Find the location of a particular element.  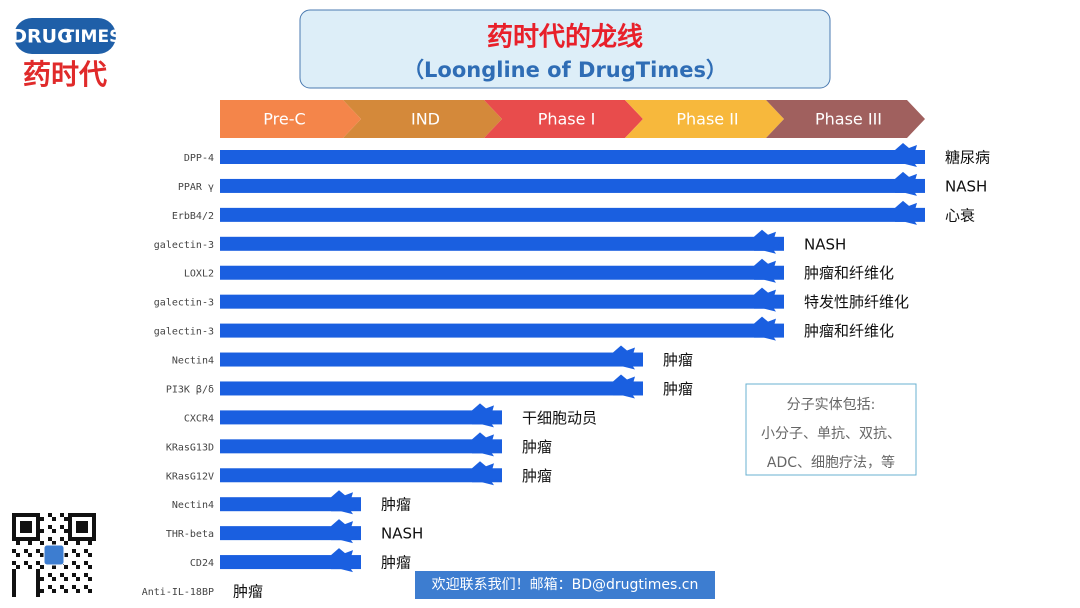

chart-subtitle: （Loongline of DrugTimes） is located at coordinates (565, 70).